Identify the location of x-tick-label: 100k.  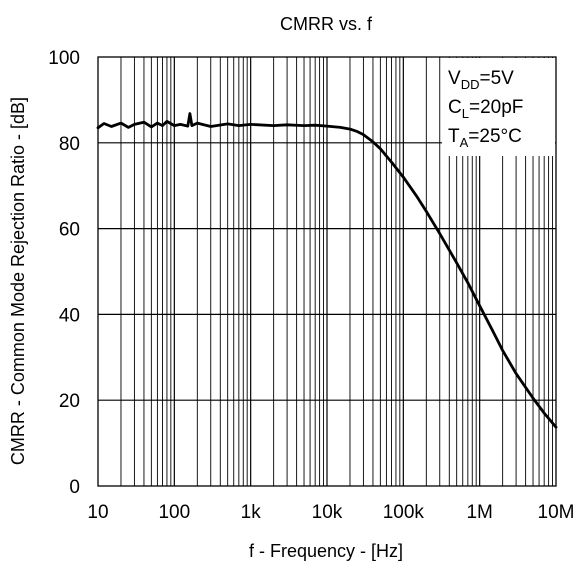
(404, 512).